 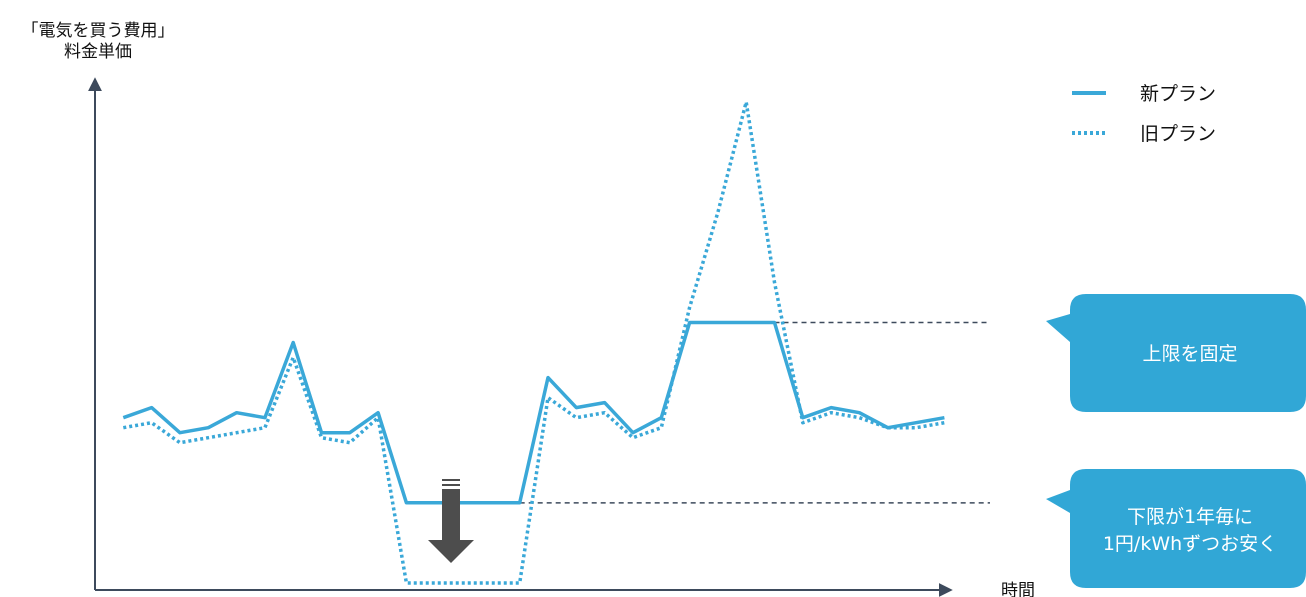 I want to click on x-axis-title: 時間, so click(x=1018, y=589).